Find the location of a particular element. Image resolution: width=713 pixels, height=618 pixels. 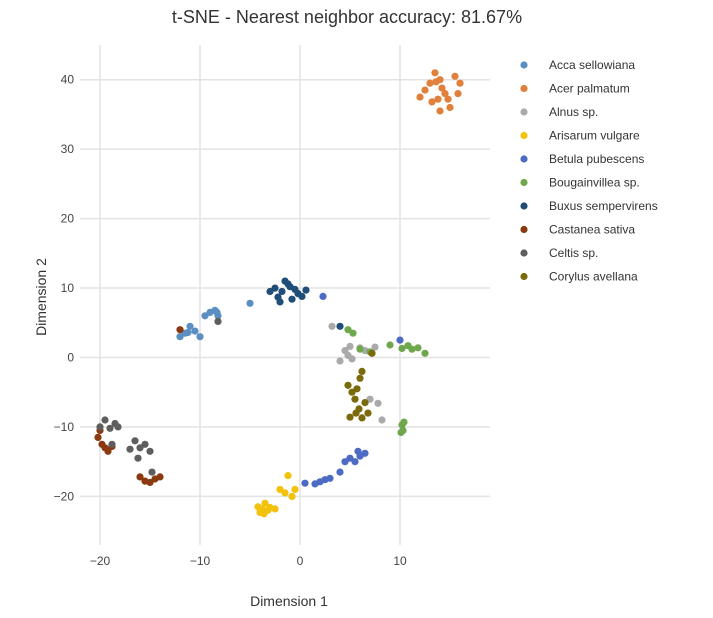

y-tick-label: 0 is located at coordinates (70, 358).